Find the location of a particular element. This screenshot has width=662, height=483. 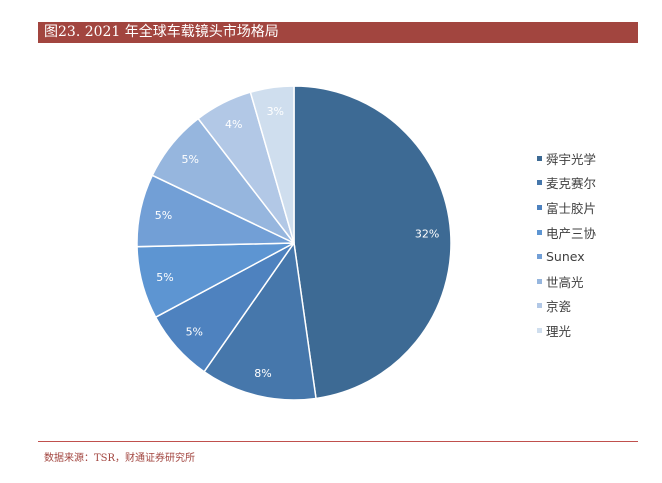

chart-title: 图23. 2021 年全球车载镜头市场格局 is located at coordinates (161, 32).